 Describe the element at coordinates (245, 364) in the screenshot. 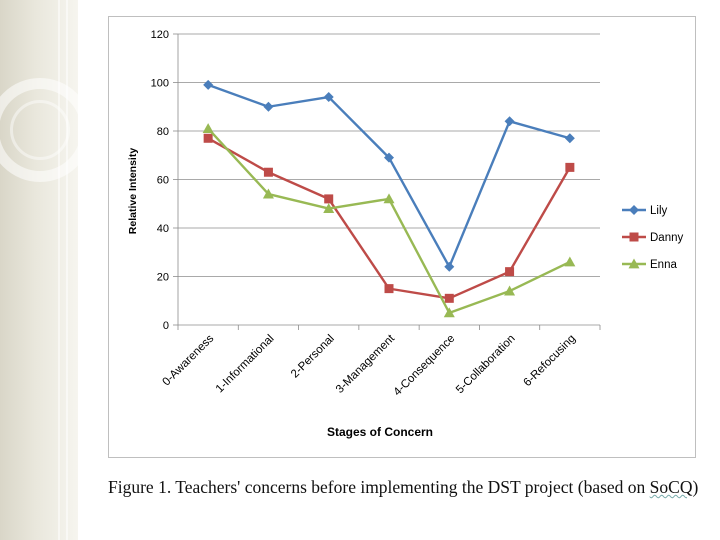

I see `x-tick-label: 1-Informational` at that location.